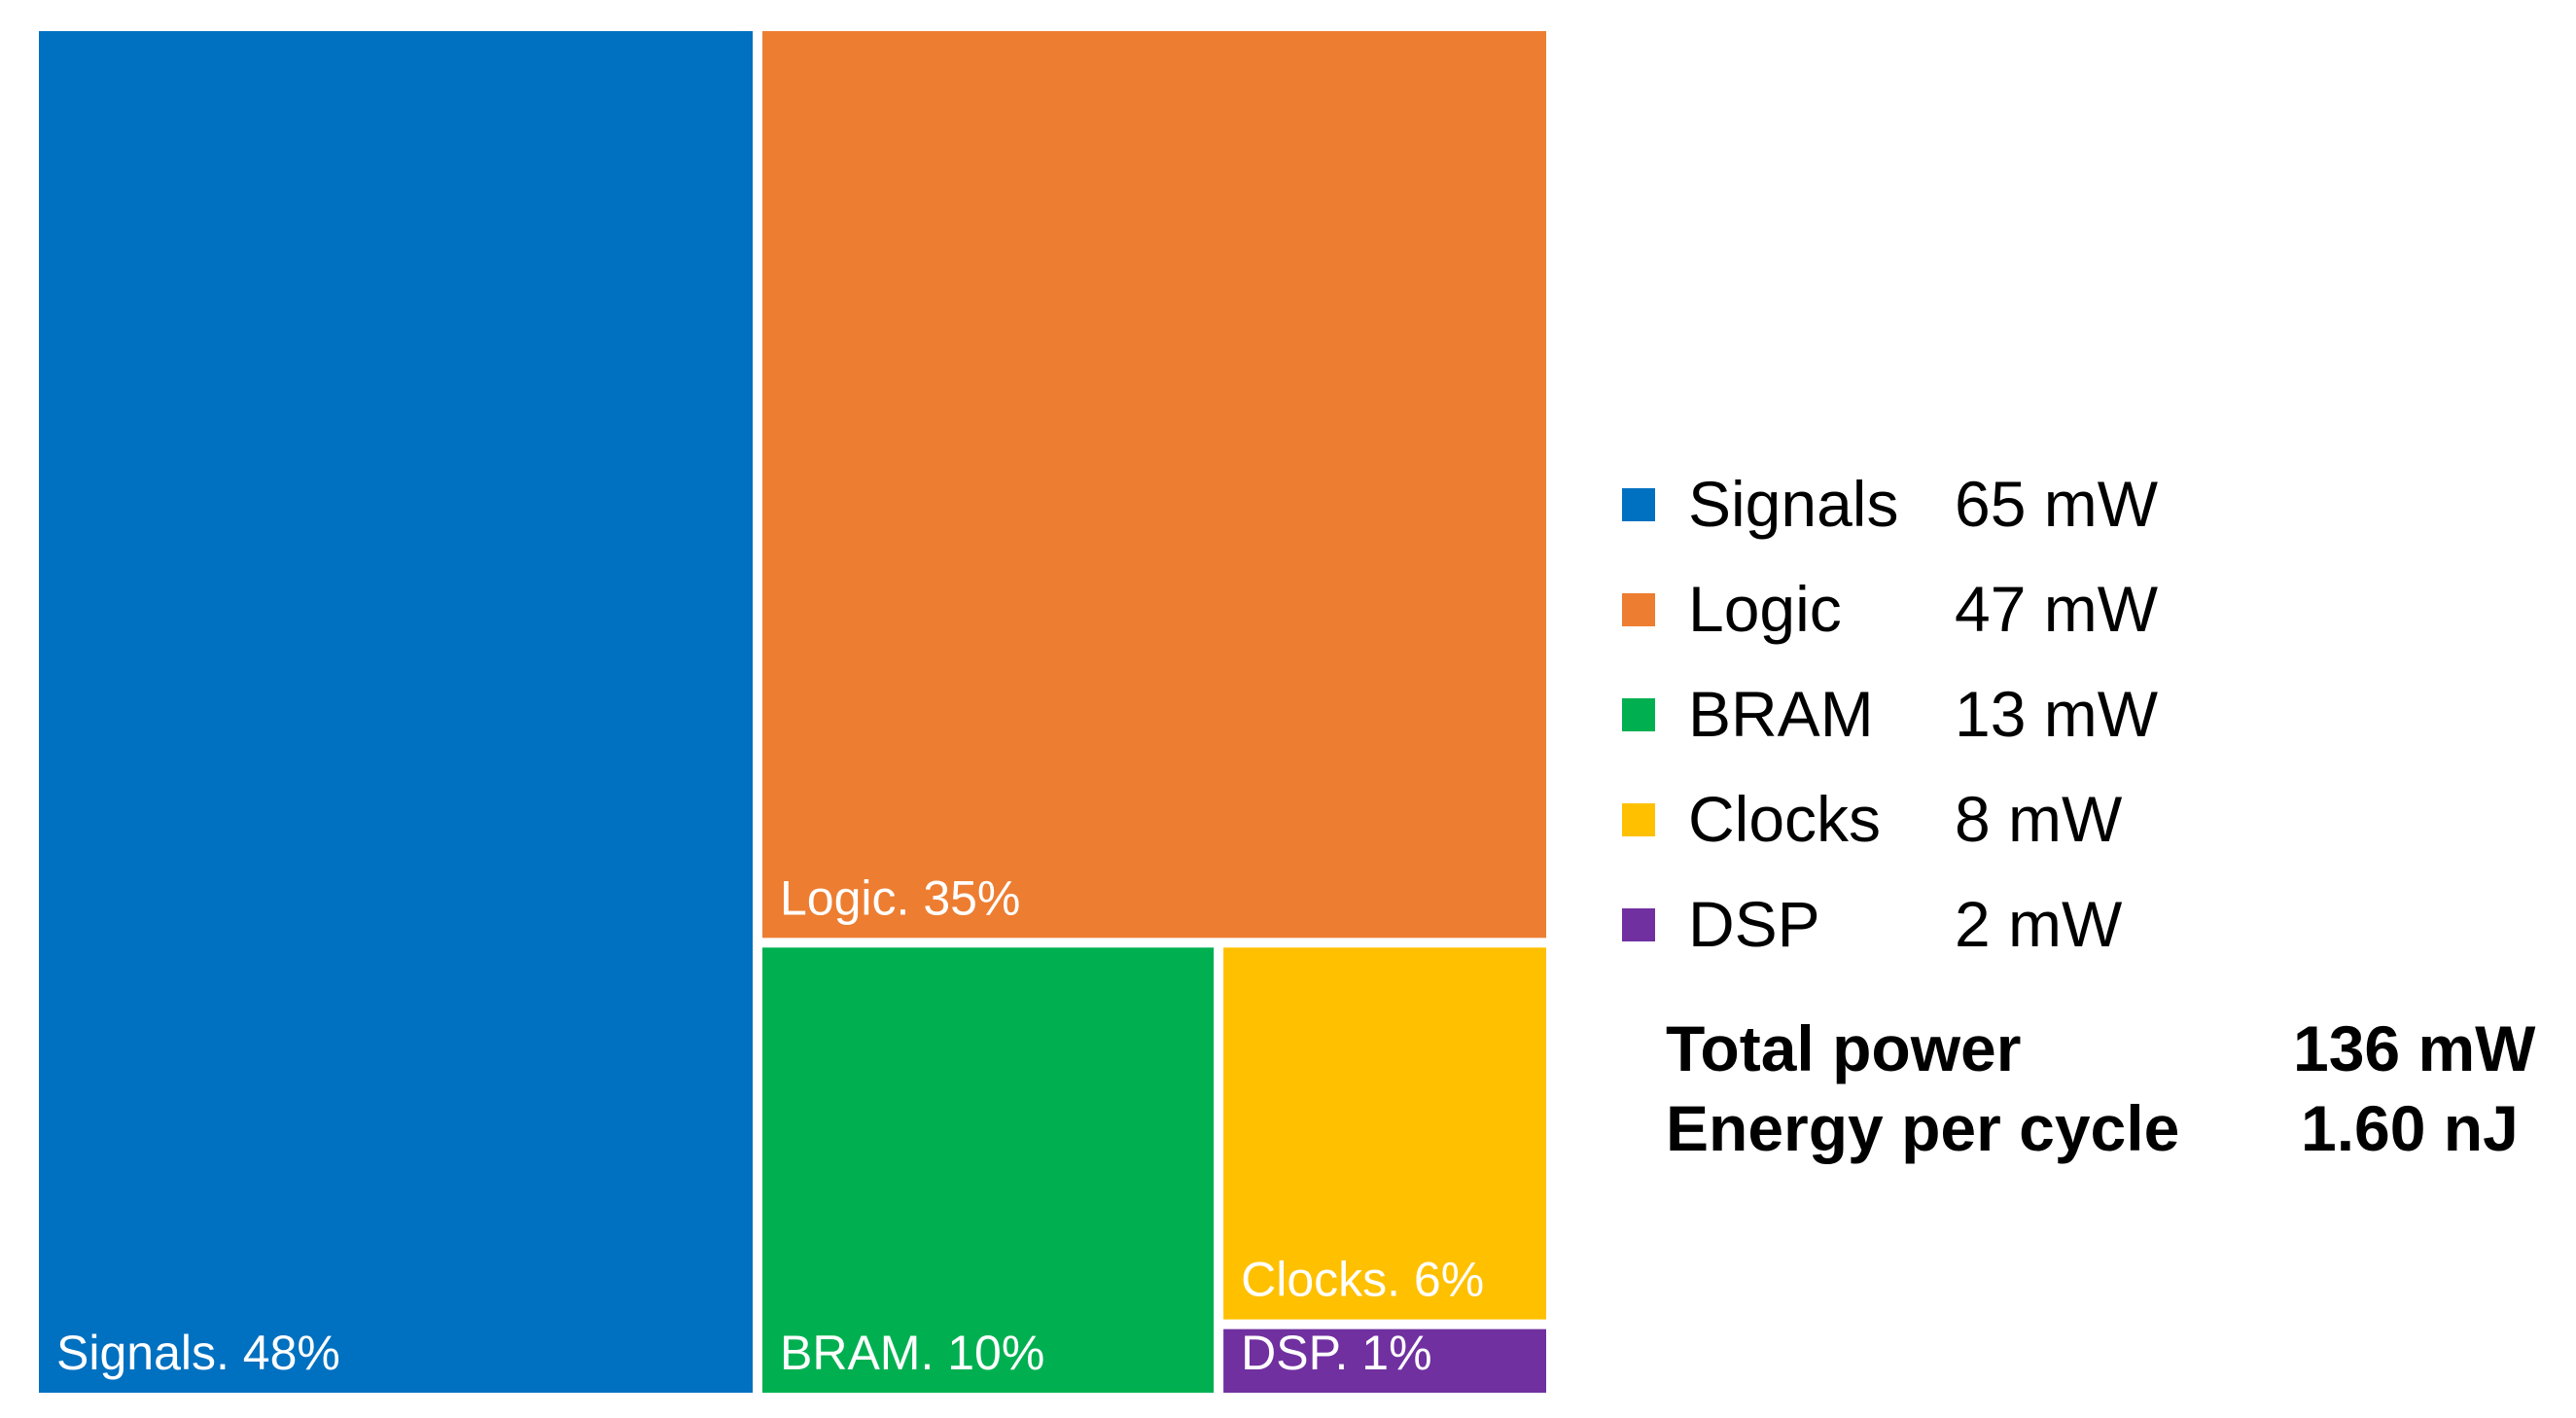  I want to click on legend-value-clocks: 8 mW, so click(2039, 819).